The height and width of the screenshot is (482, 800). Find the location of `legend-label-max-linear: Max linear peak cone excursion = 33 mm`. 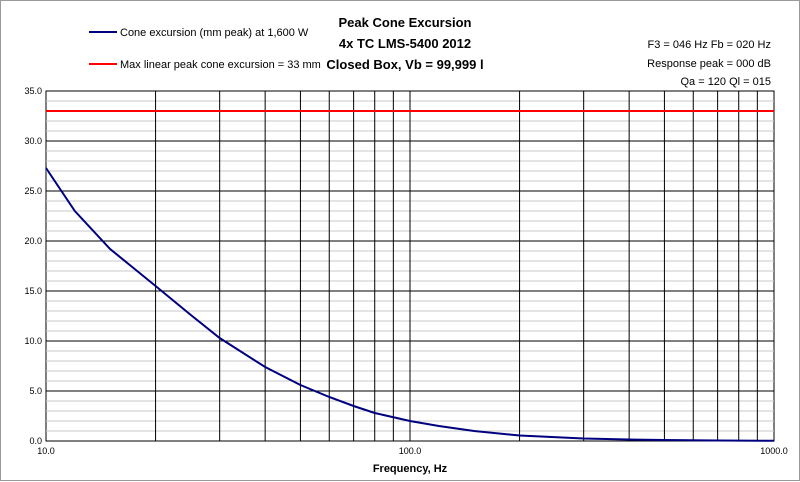

legend-label-max-linear: Max linear peak cone excursion = 33 mm is located at coordinates (220, 65).